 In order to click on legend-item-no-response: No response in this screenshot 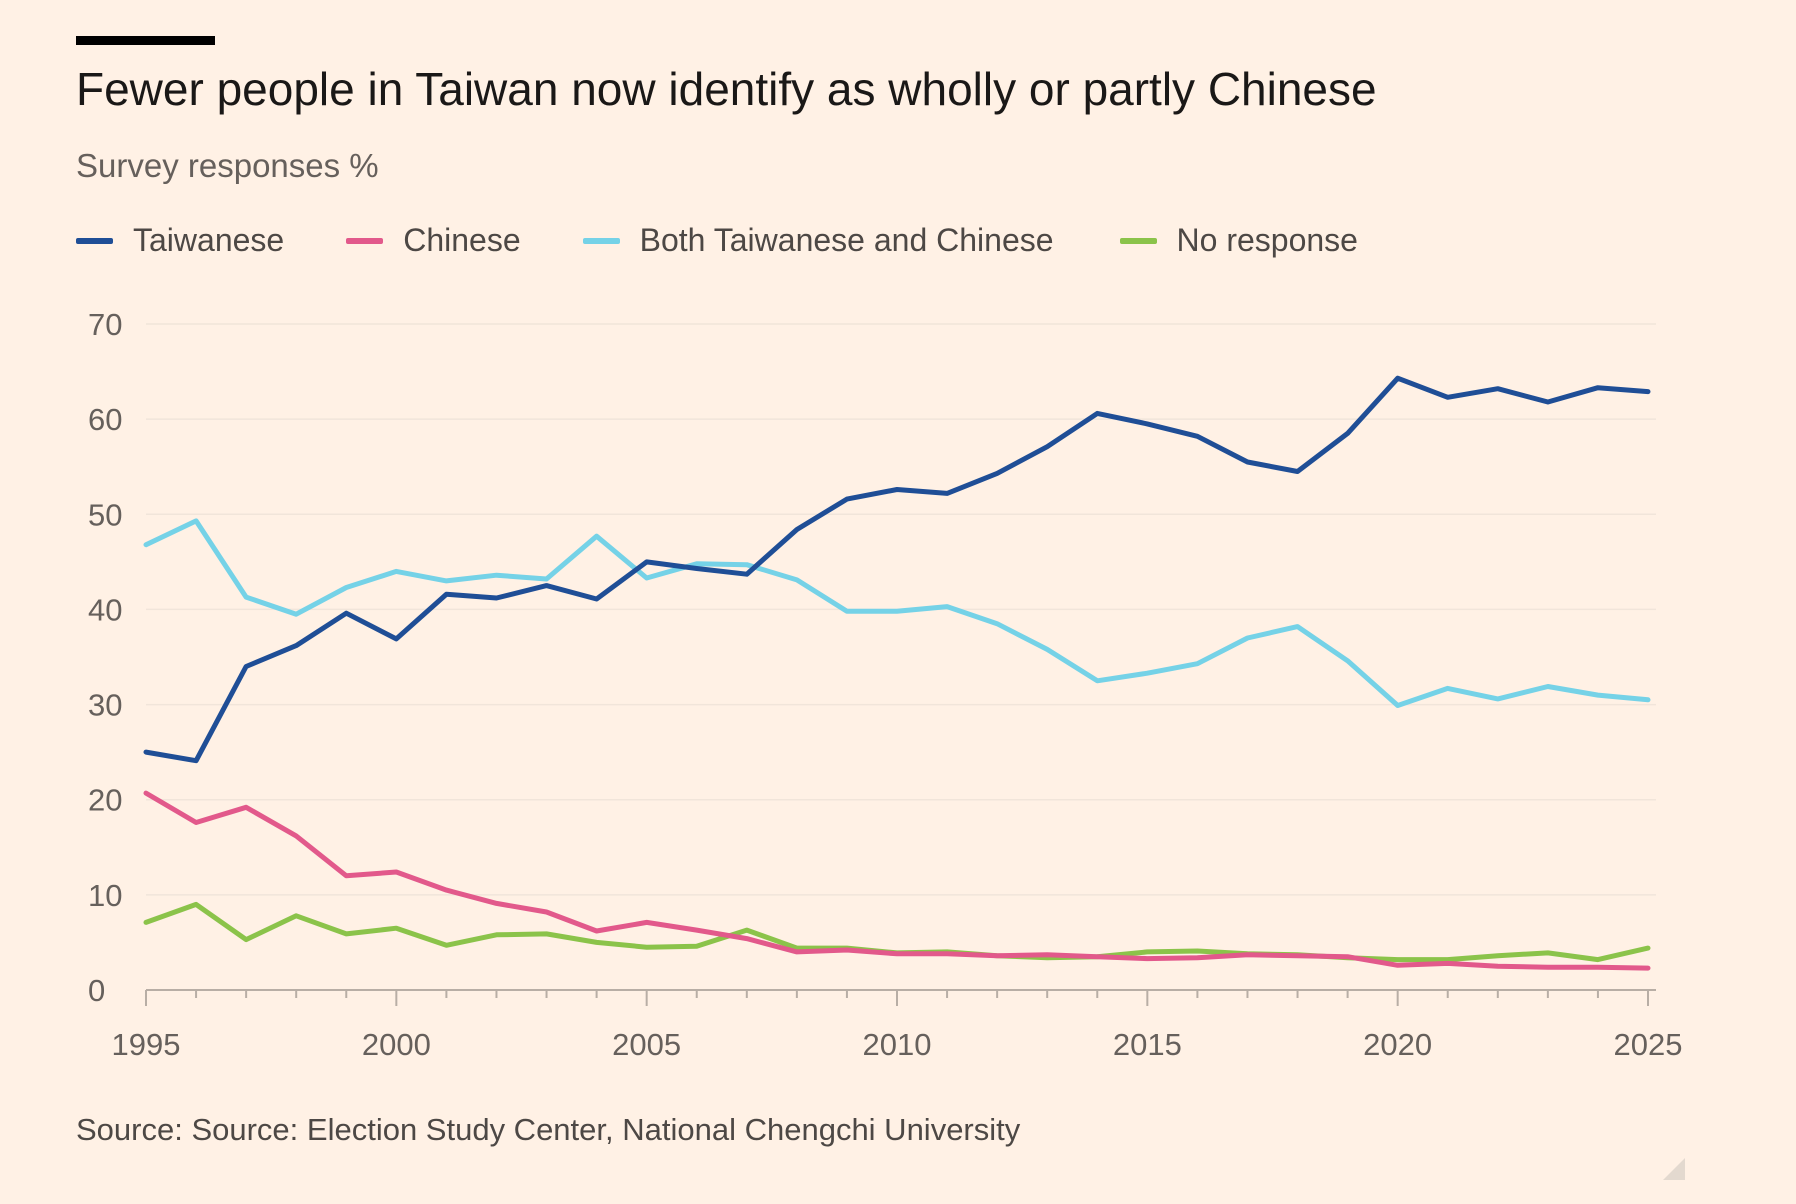, I will do `click(1238, 240)`.